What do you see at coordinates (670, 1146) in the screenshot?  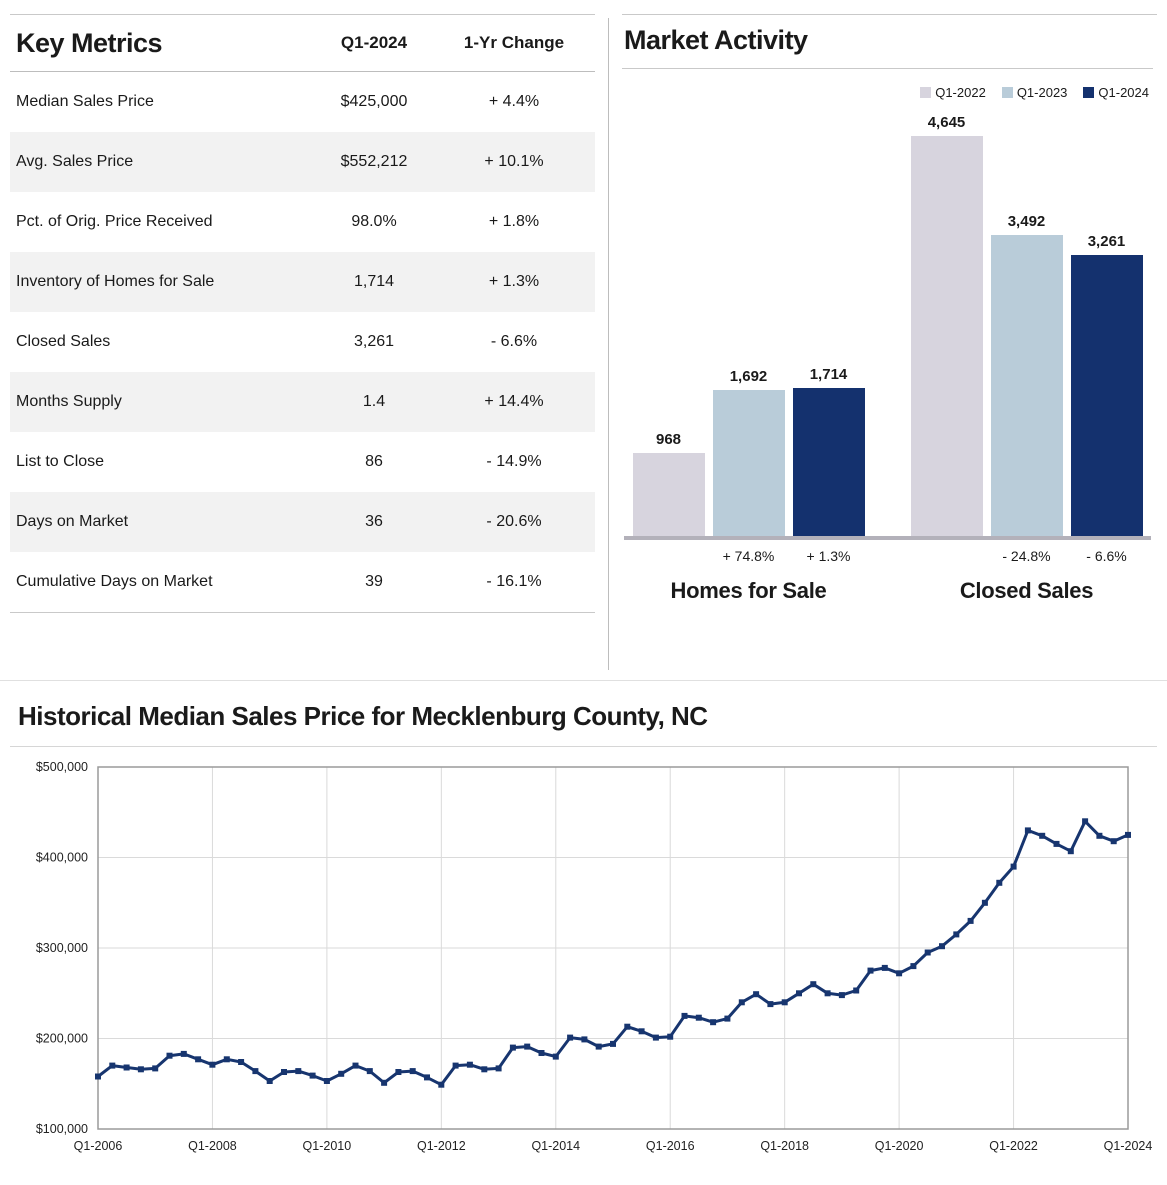 I see `svg-text: Q1-2016` at bounding box center [670, 1146].